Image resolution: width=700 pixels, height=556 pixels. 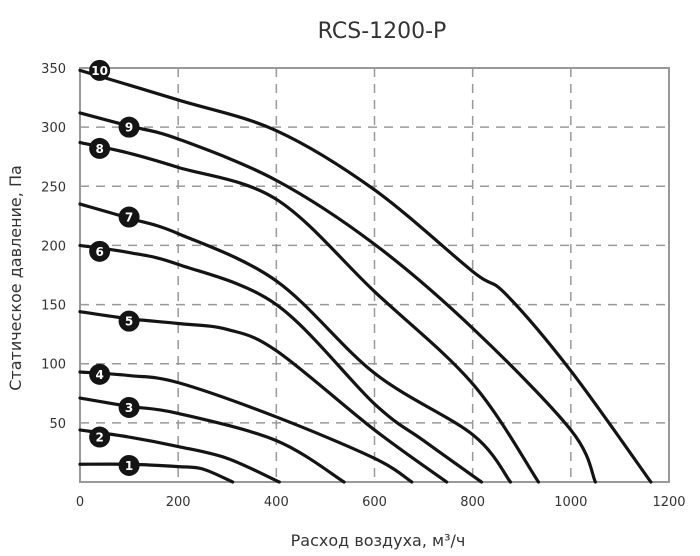 I want to click on curve-label-text: 3, so click(x=129, y=408).